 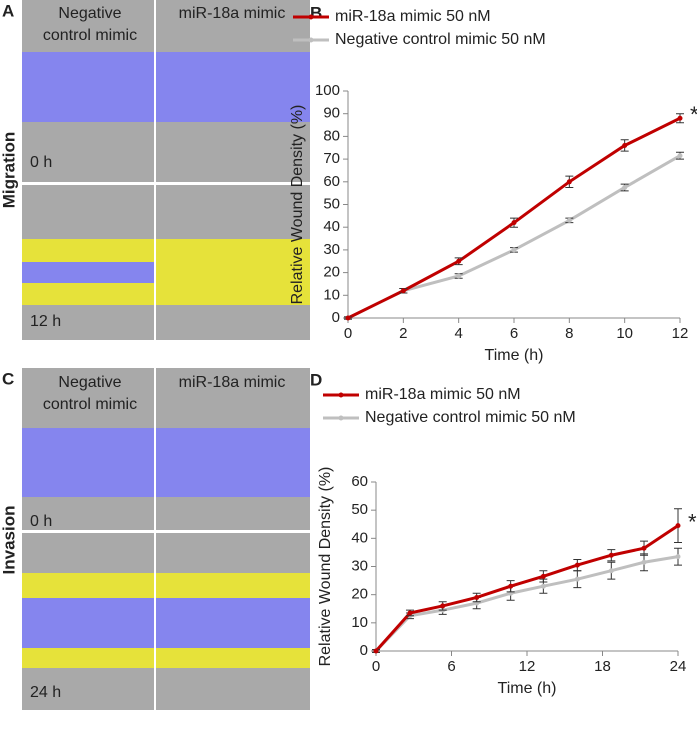 What do you see at coordinates (9, 170) in the screenshot?
I see `row-label: Migration` at bounding box center [9, 170].